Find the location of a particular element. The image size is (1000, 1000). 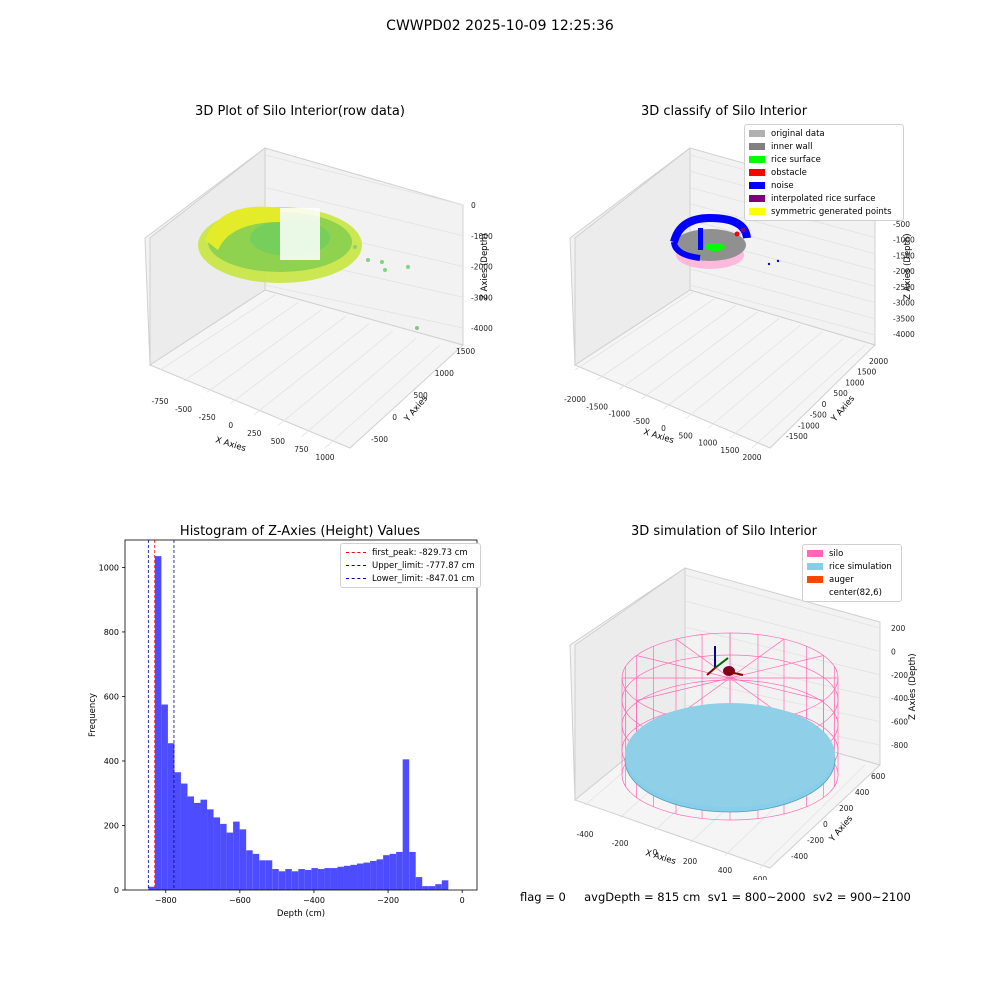

histogram-y-tick-label: 800 is located at coordinates (111, 632).